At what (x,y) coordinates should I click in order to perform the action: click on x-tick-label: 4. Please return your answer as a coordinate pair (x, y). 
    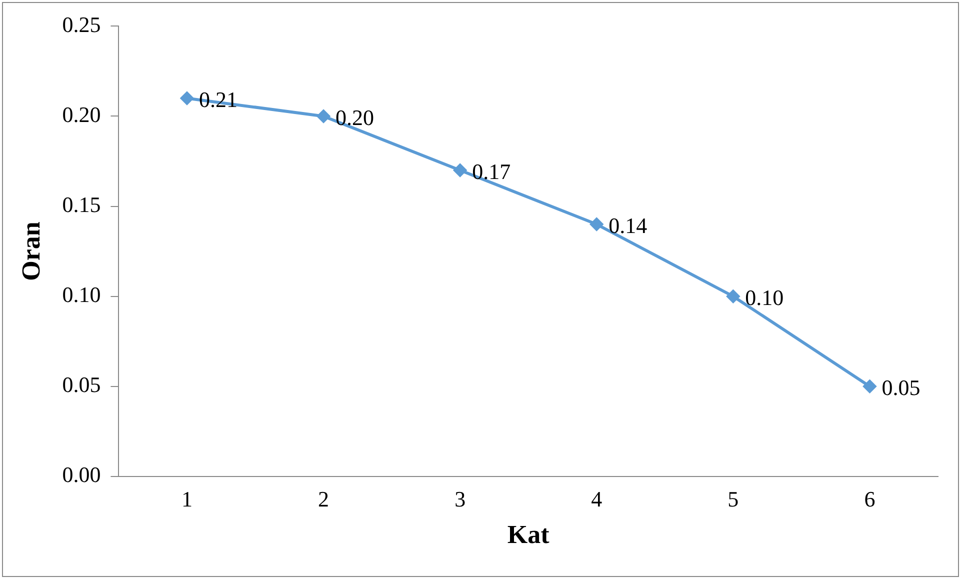
    Looking at the image, I should click on (596, 499).